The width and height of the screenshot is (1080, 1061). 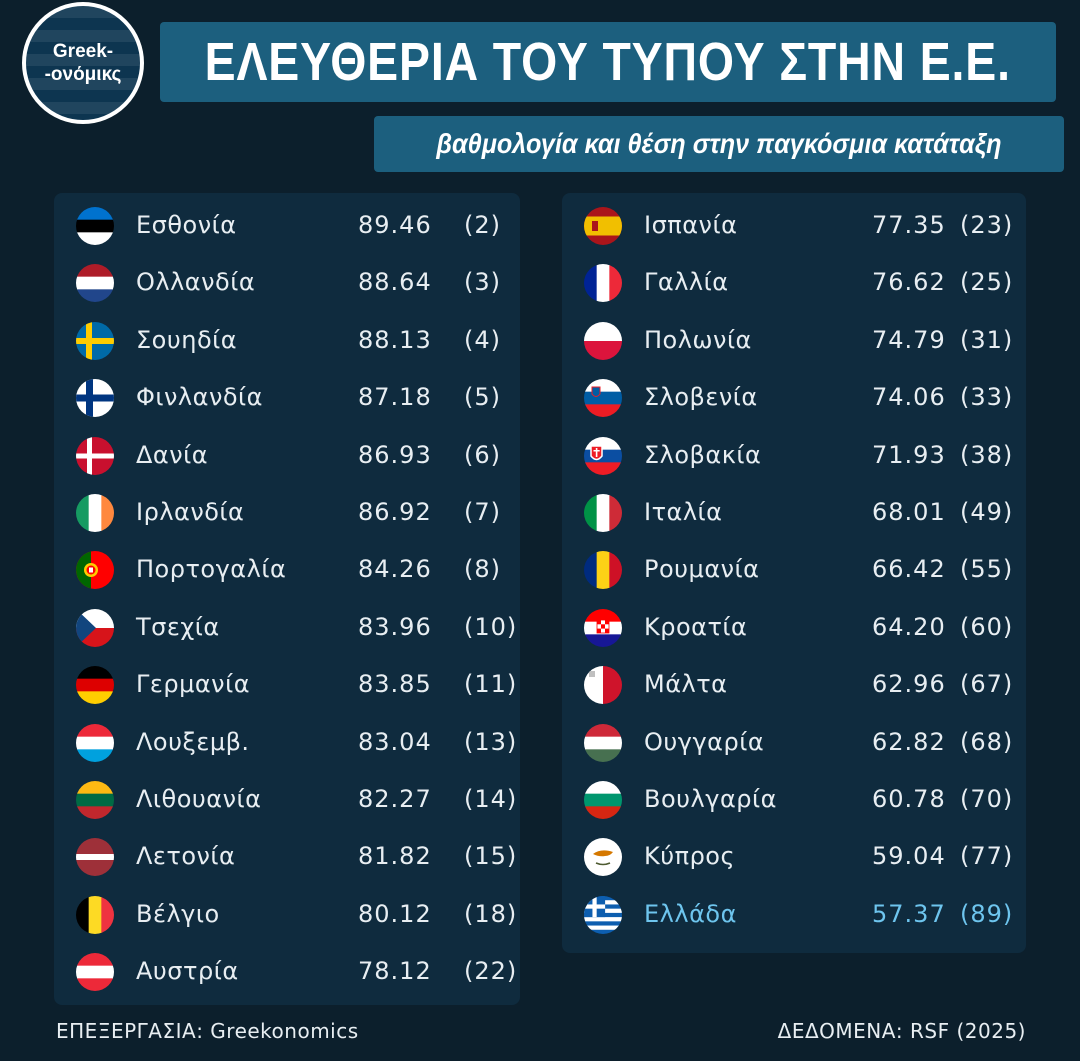 I want to click on table-row: Βουλγαρία 60.78 (70), so click(x=794, y=800).